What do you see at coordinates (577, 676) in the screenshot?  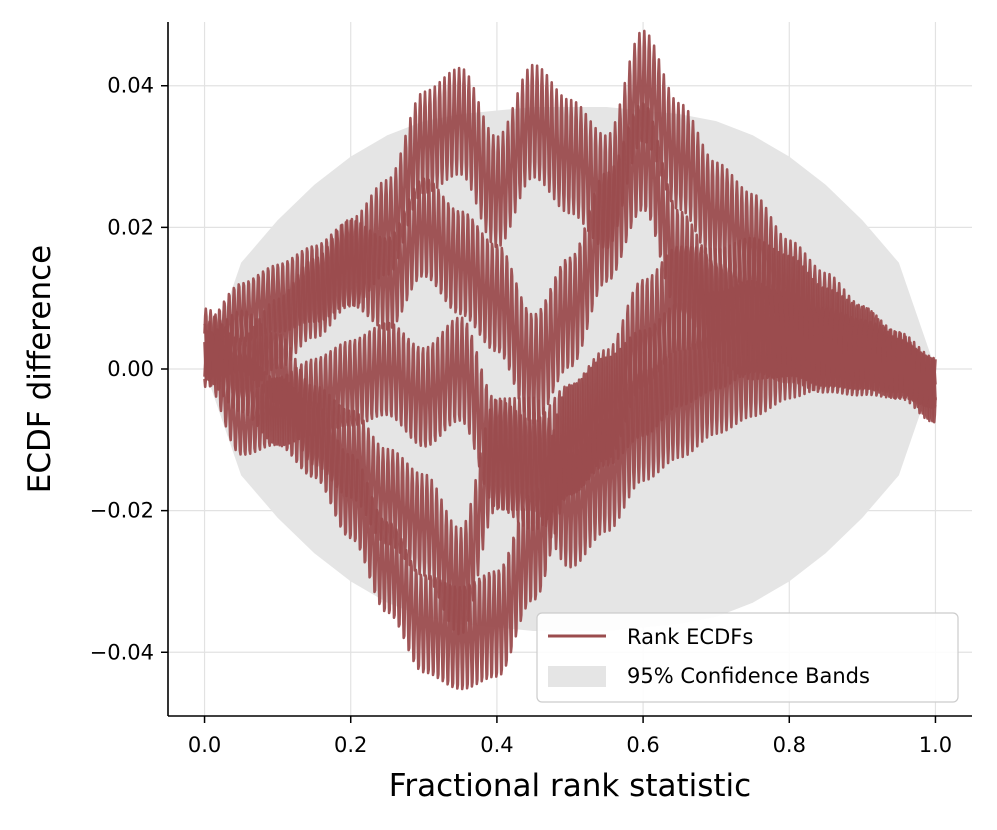 I see `legend-band-swatch` at bounding box center [577, 676].